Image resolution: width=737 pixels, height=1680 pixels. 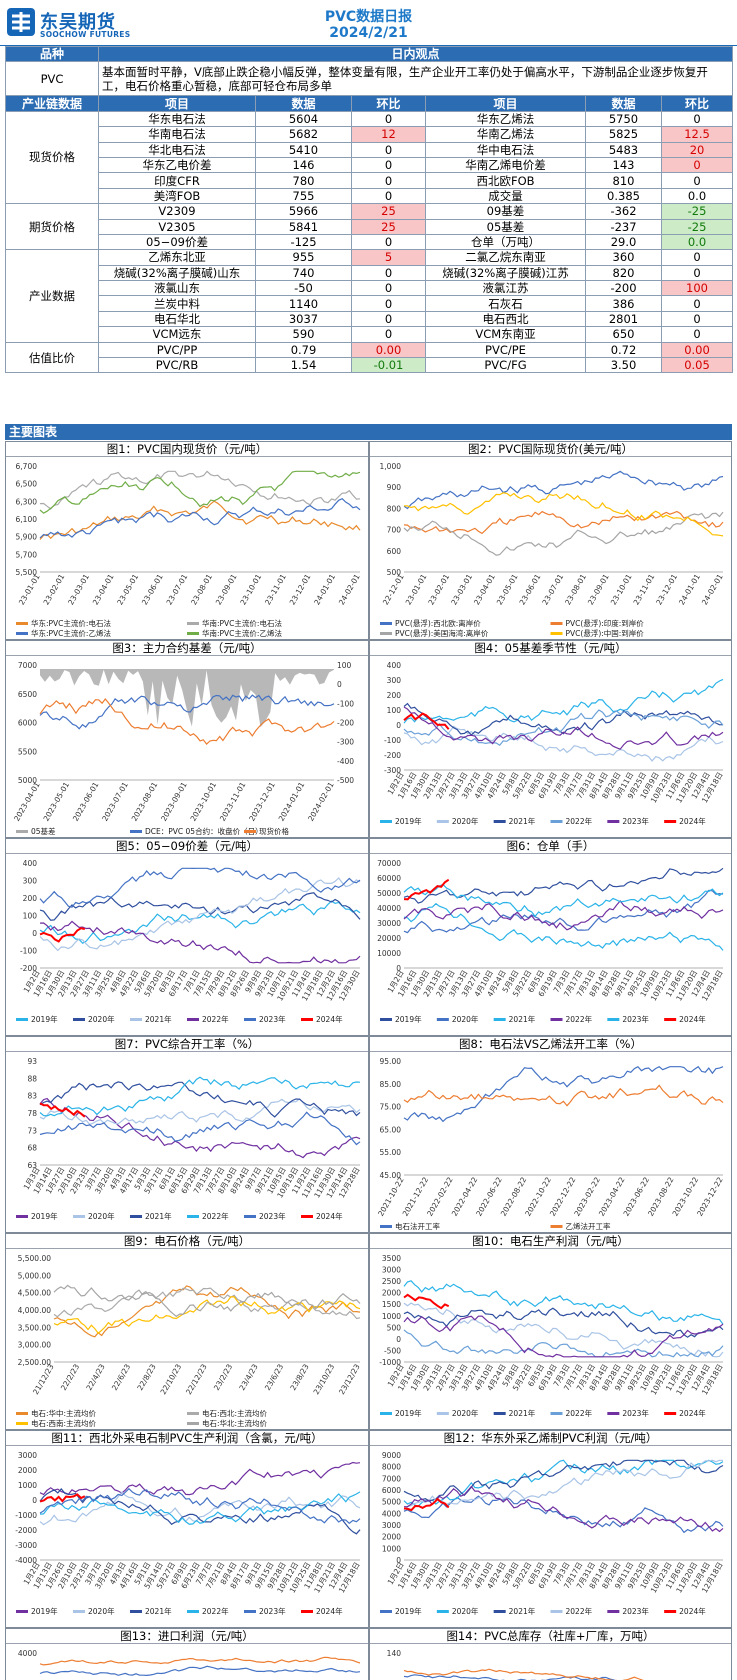 What do you see at coordinates (369, 103) in the screenshot?
I see `table-header-row-2: 产业链数据 项目 数据 环比 项目 数据 环比` at bounding box center [369, 103].